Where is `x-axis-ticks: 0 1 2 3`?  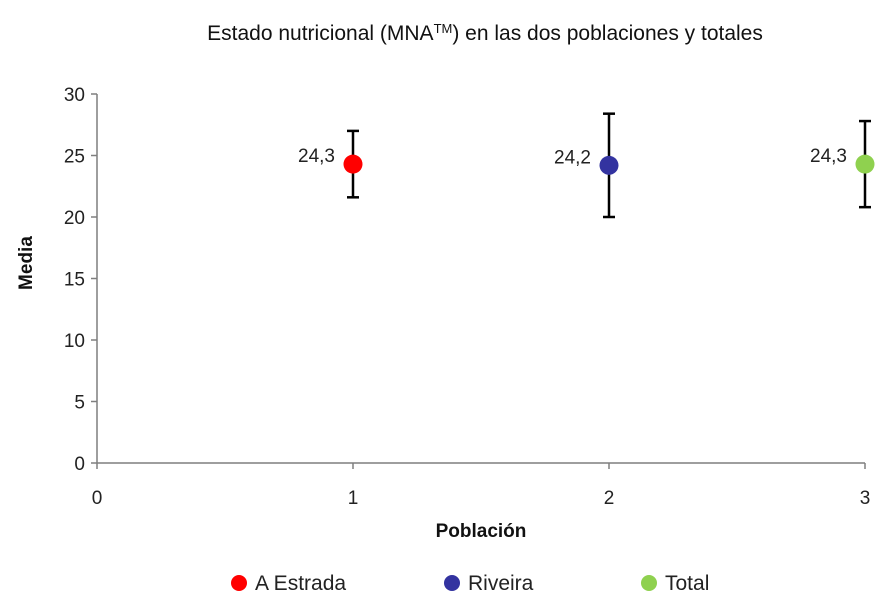
x-axis-ticks: 0 1 2 3 is located at coordinates (481, 486).